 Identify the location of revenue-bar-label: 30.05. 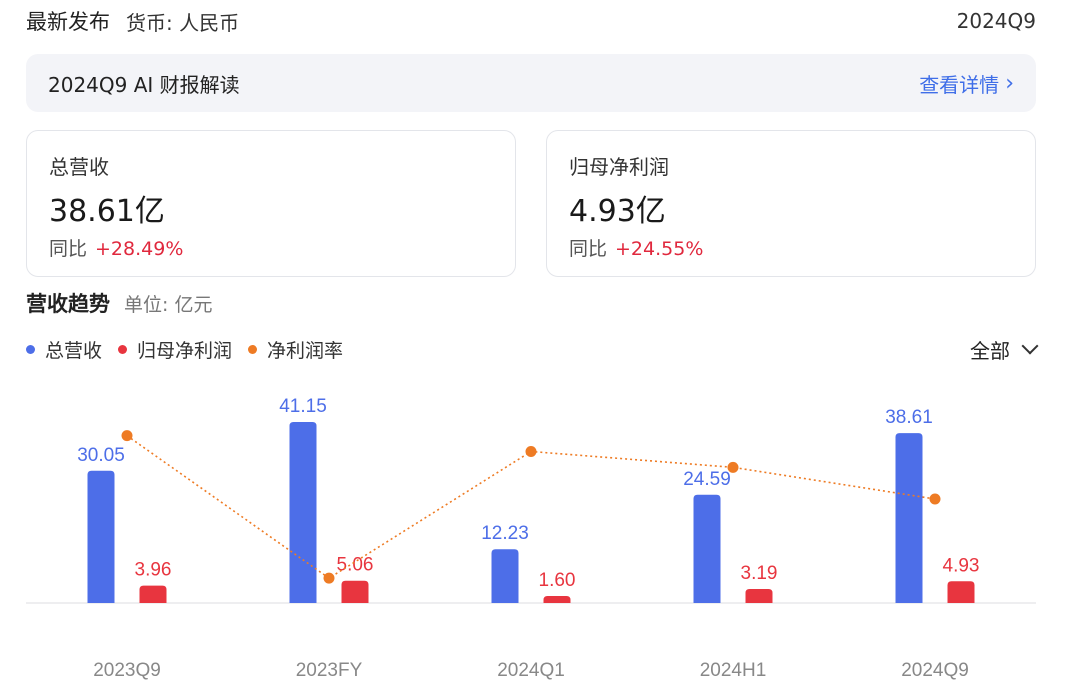
(101, 455).